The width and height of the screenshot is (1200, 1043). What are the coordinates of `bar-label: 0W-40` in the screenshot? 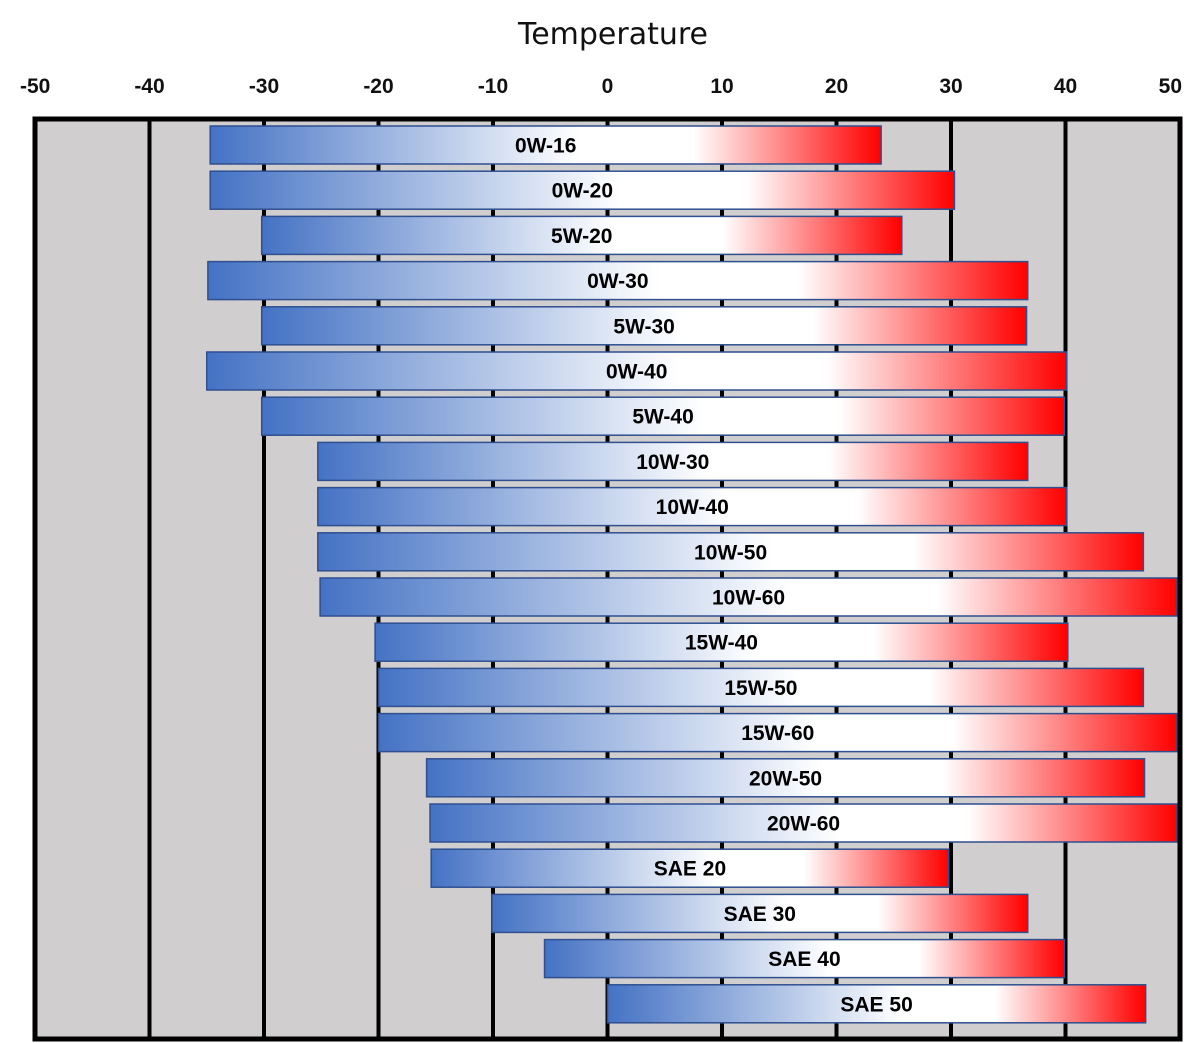 It's located at (636, 372).